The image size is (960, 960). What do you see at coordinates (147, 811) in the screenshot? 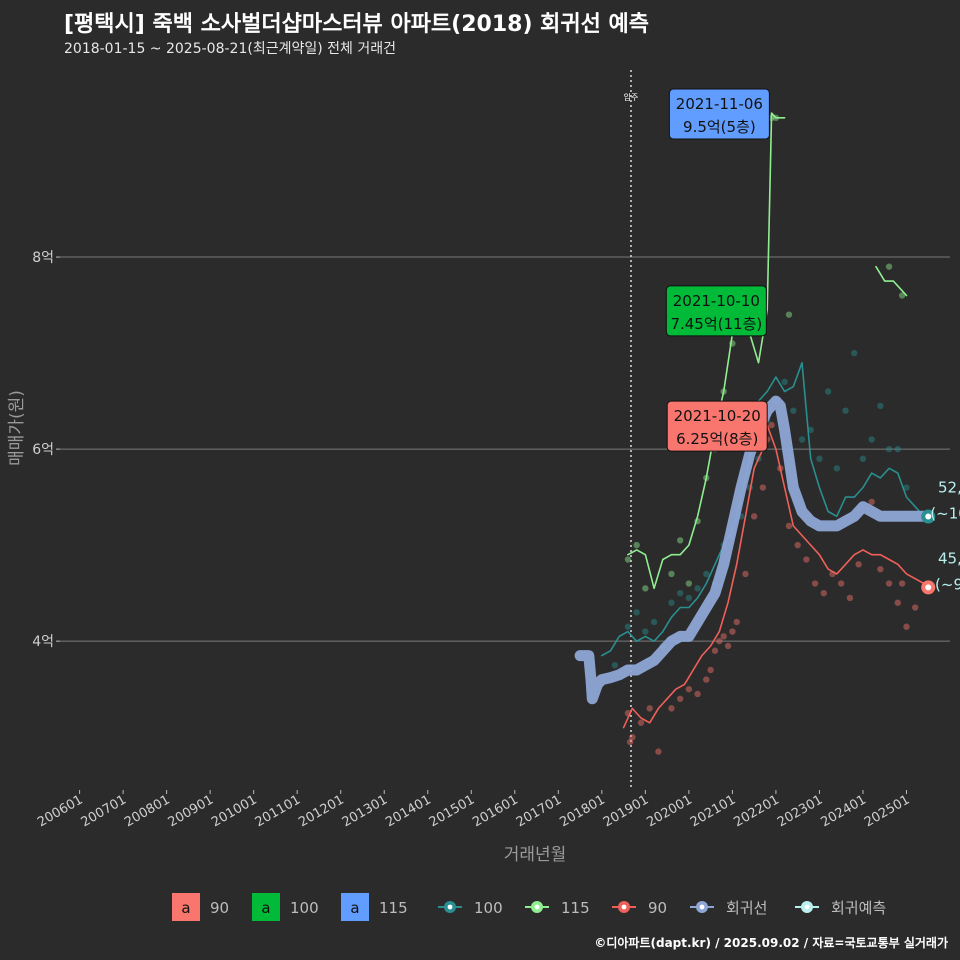
I see `x-tick-label: 200801` at bounding box center [147, 811].